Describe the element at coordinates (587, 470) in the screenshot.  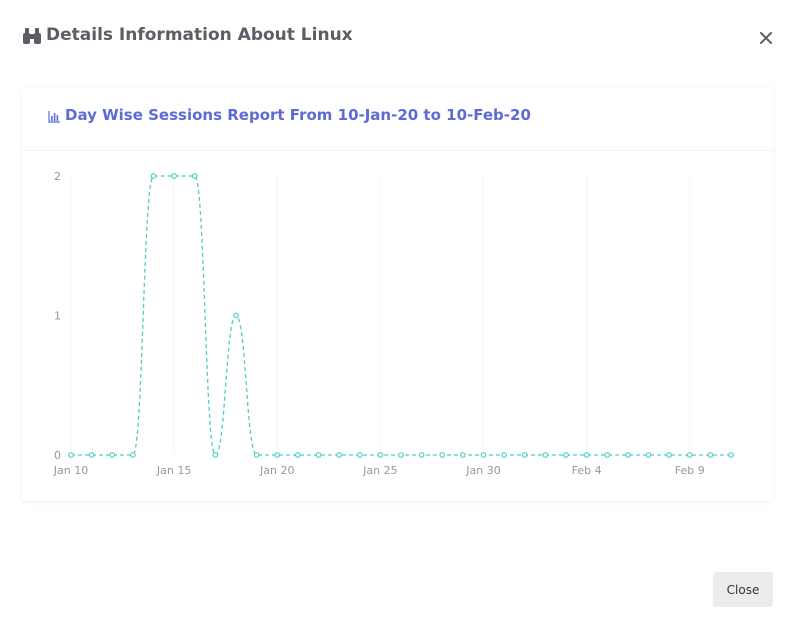
I see `x-tick-label: Feb 4` at that location.